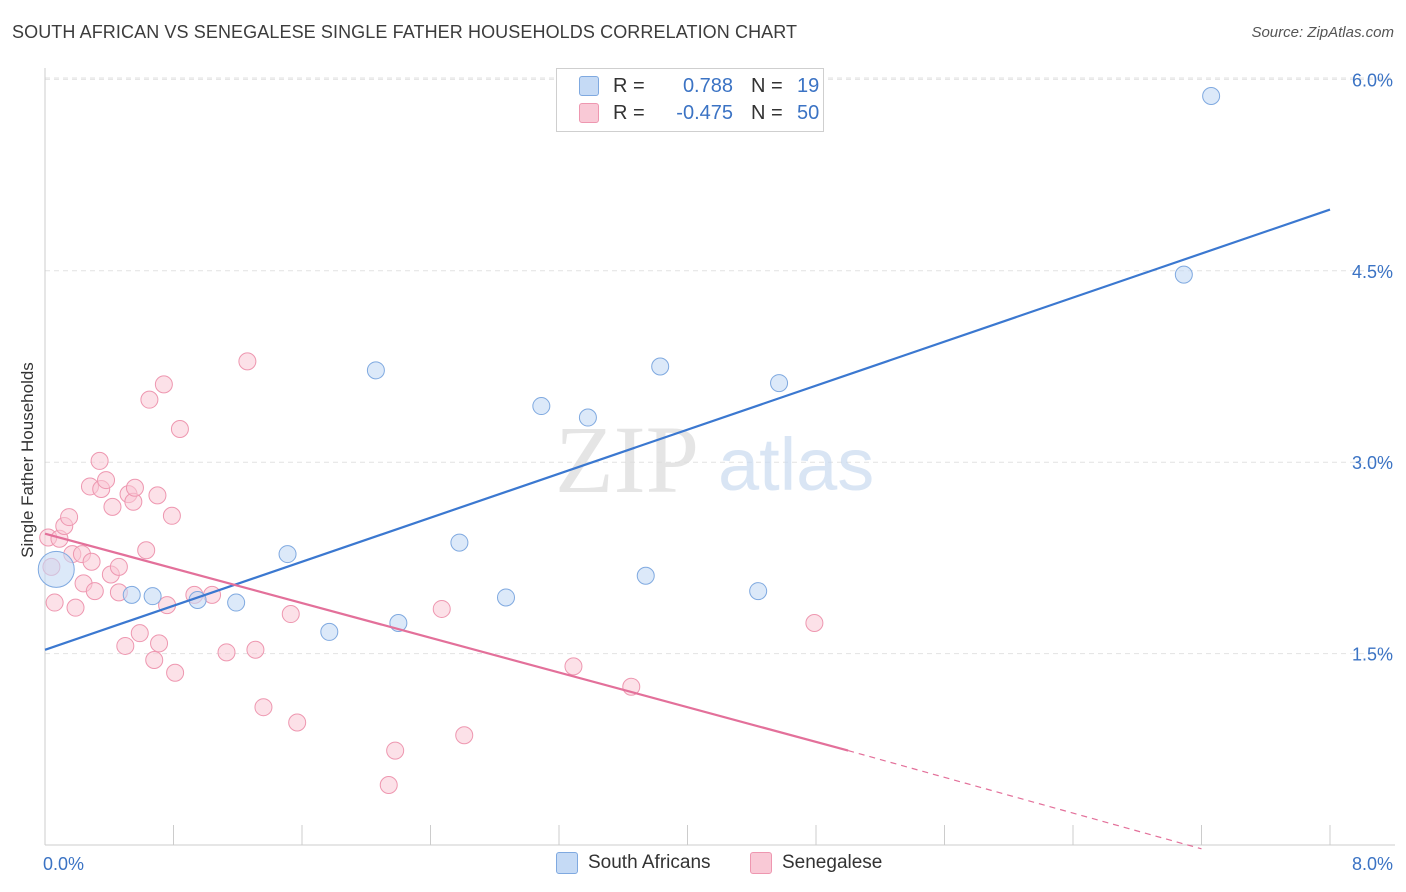 Image resolution: width=1406 pixels, height=892 pixels. I want to click on legend-row-senegalese: R = -0.475 N = 50, so click(699, 113).